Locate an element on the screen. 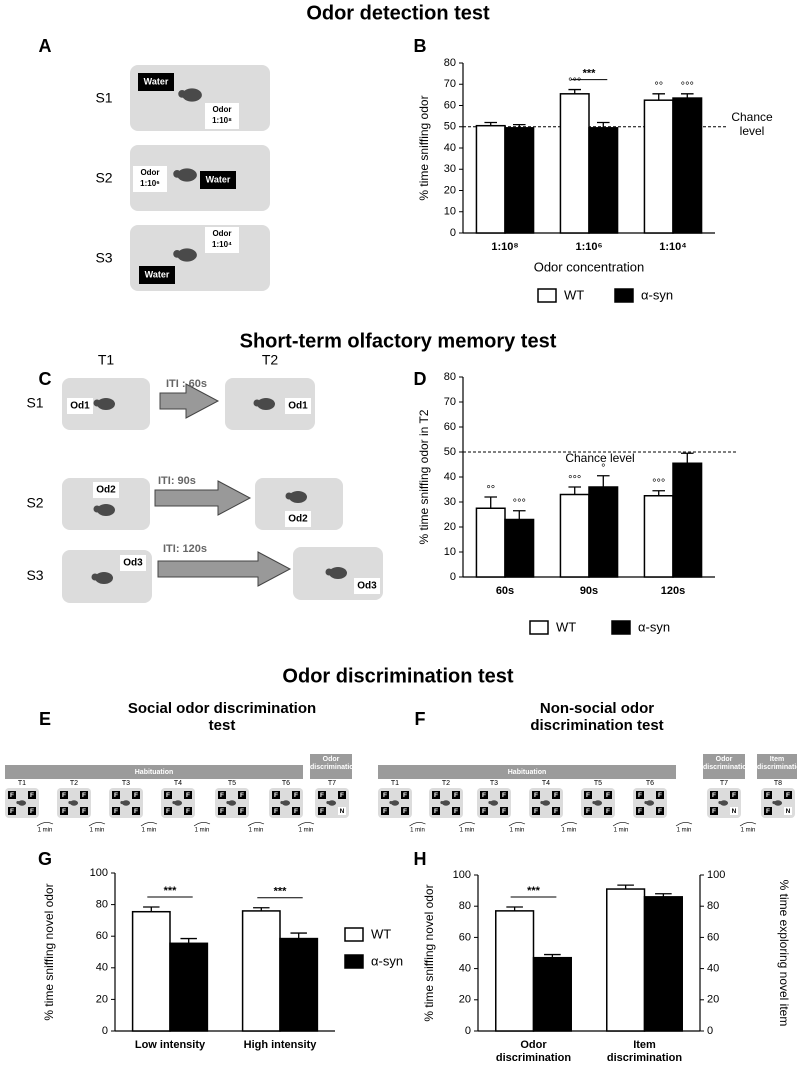 The width and height of the screenshot is (797, 1070). trial-label: T8 is located at coordinates (778, 783).